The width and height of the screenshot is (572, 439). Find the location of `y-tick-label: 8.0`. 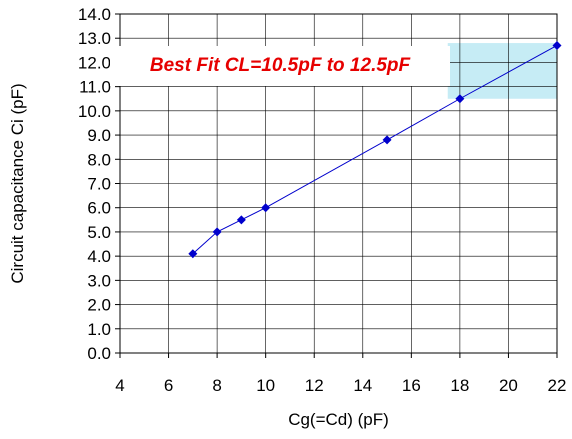

y-tick-label: 8.0 is located at coordinates (99, 159).